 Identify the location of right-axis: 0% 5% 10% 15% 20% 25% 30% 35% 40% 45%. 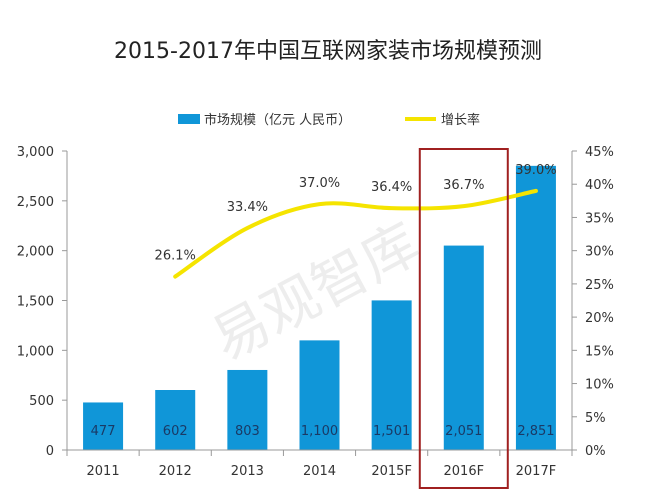
(592, 302).